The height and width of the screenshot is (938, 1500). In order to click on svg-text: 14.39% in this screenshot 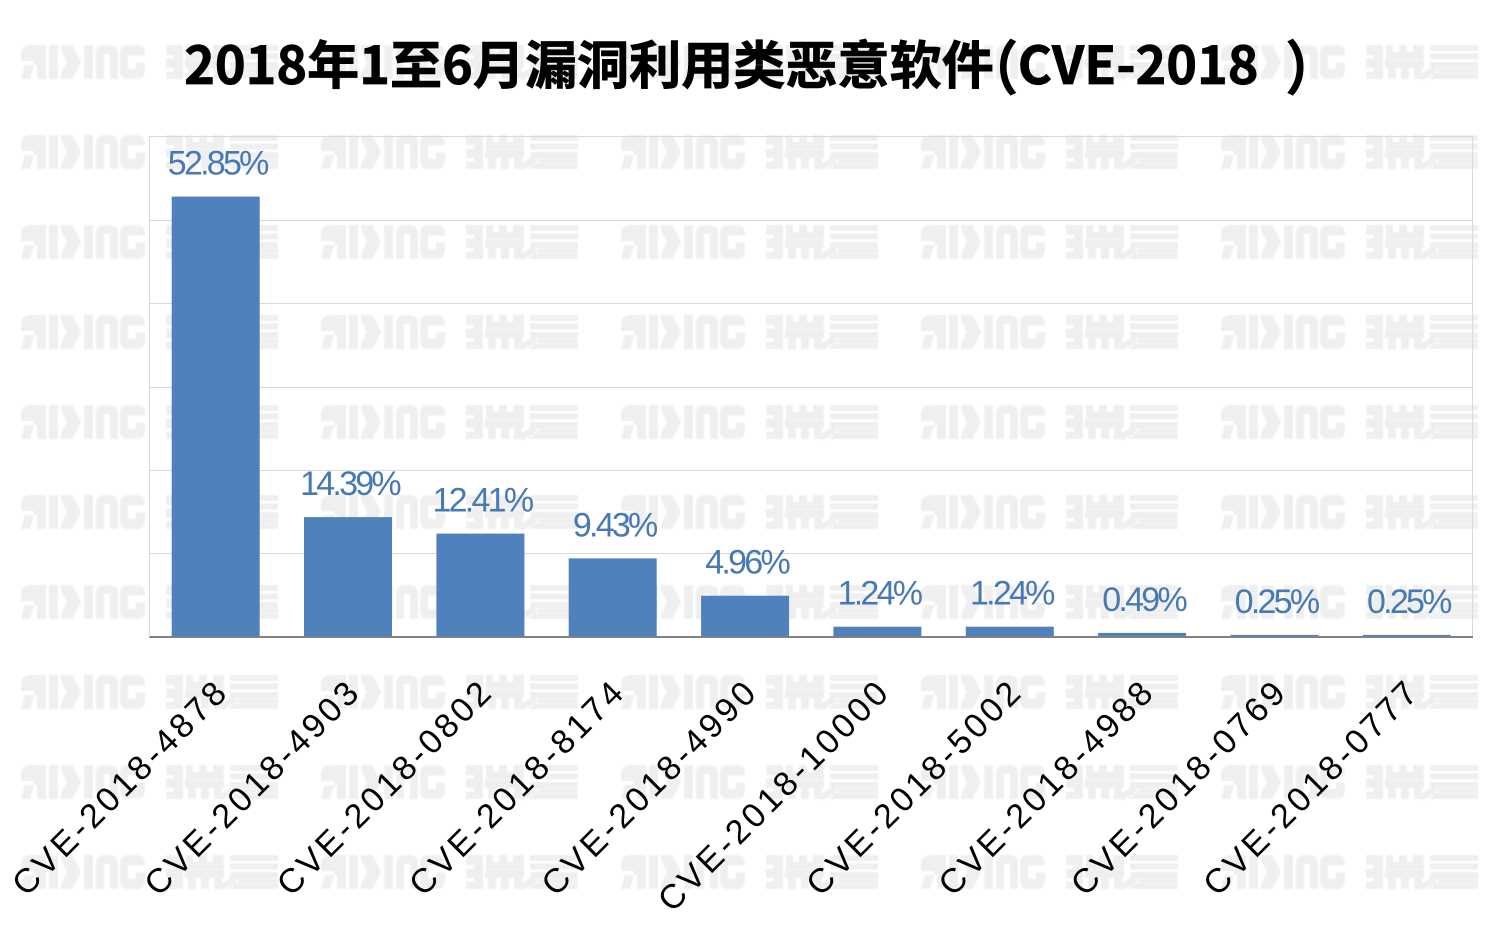, I will do `click(350, 484)`.